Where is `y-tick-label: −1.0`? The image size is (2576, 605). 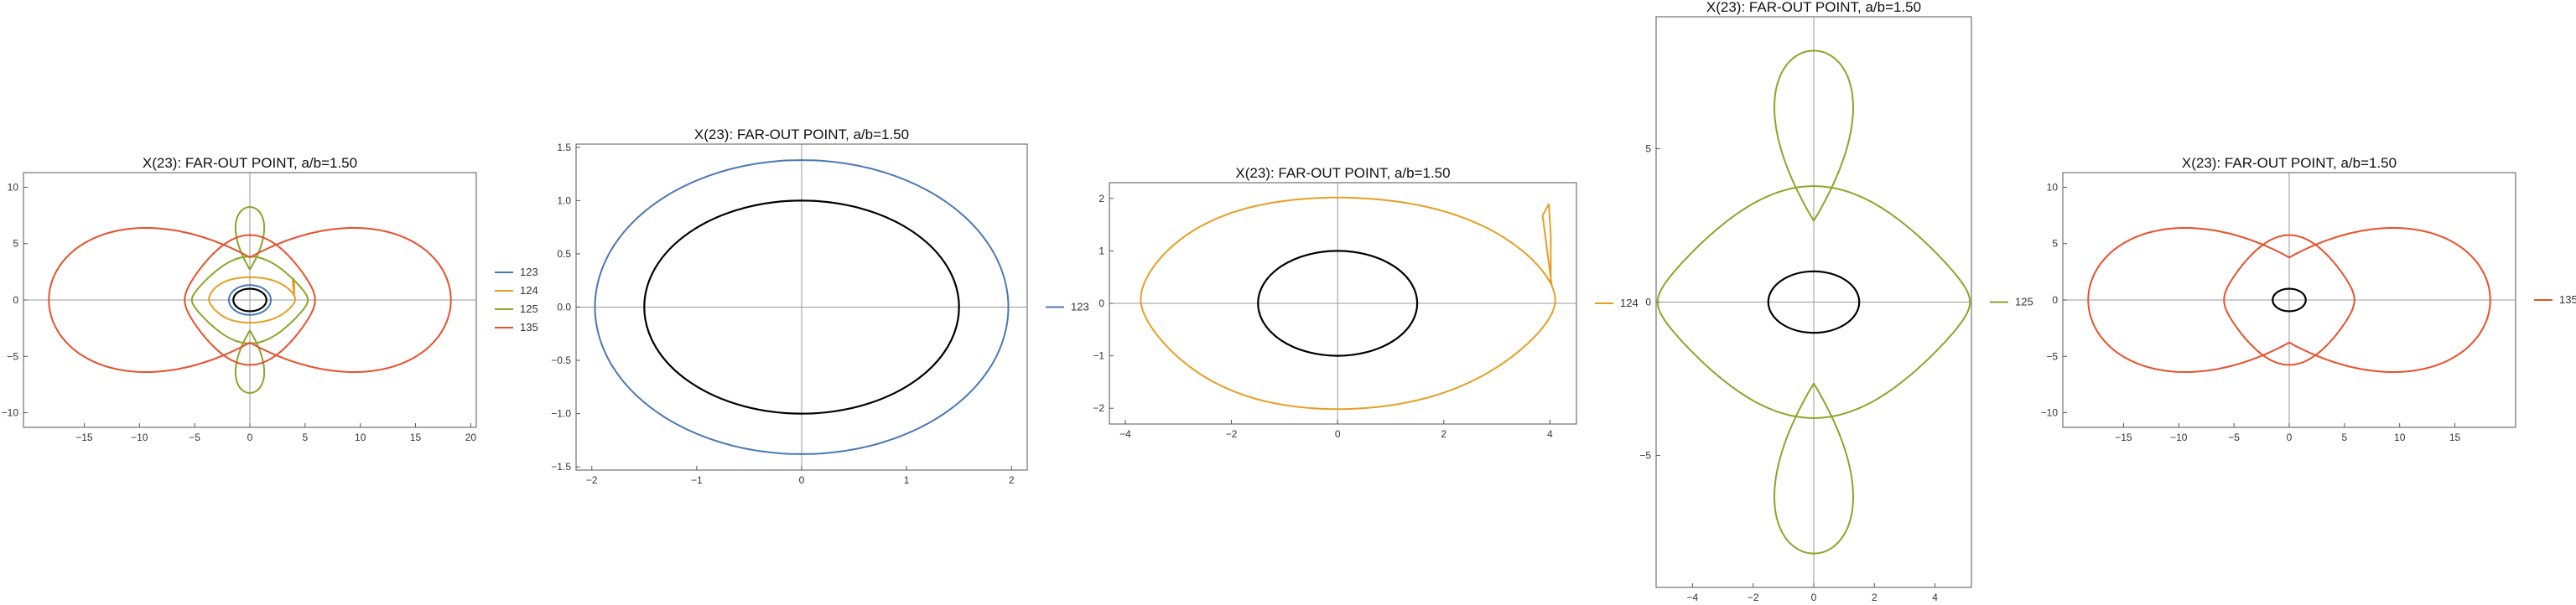
y-tick-label: −1.0 is located at coordinates (561, 414).